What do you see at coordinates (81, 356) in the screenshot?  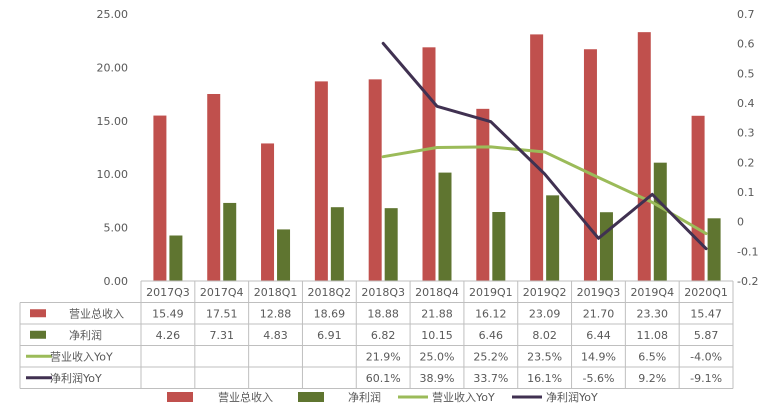 I see `table-row-label: 营业收入YoY` at bounding box center [81, 356].